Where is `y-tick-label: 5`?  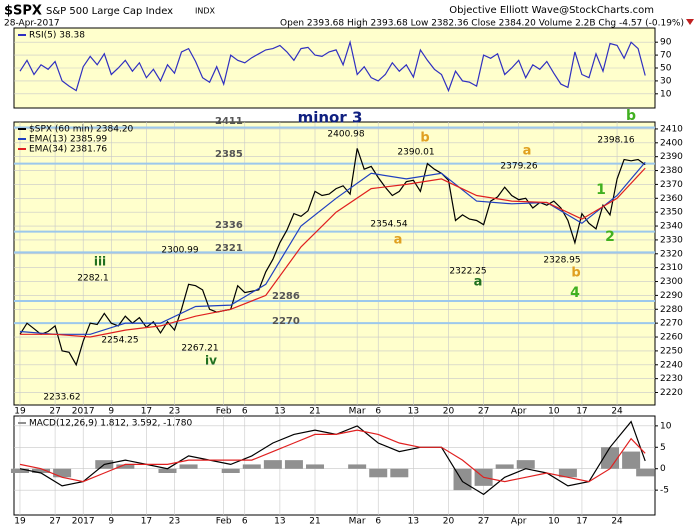 y-tick-label: 5 is located at coordinates (663, 448).